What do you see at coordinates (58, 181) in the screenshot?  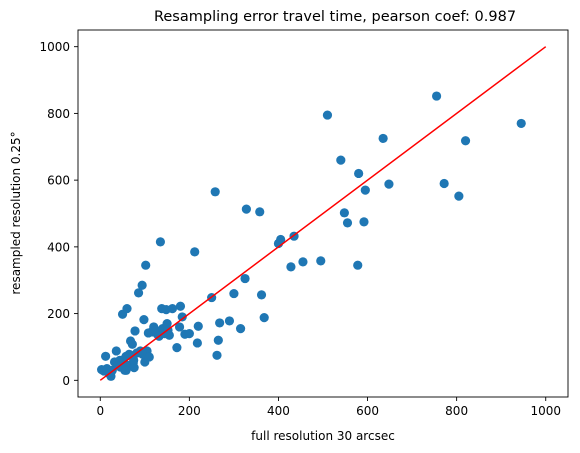 I see `y-tick-label: 600` at bounding box center [58, 181].